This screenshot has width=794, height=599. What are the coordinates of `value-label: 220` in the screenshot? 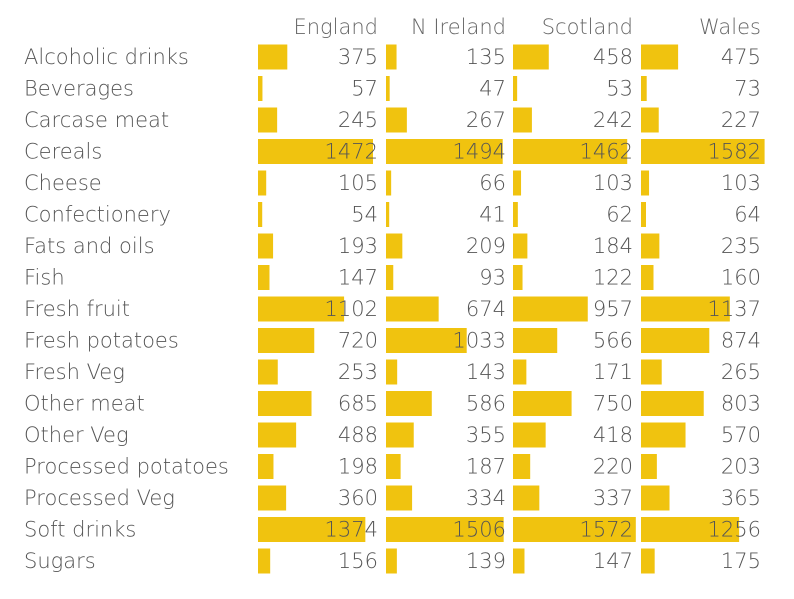 It's located at (613, 467).